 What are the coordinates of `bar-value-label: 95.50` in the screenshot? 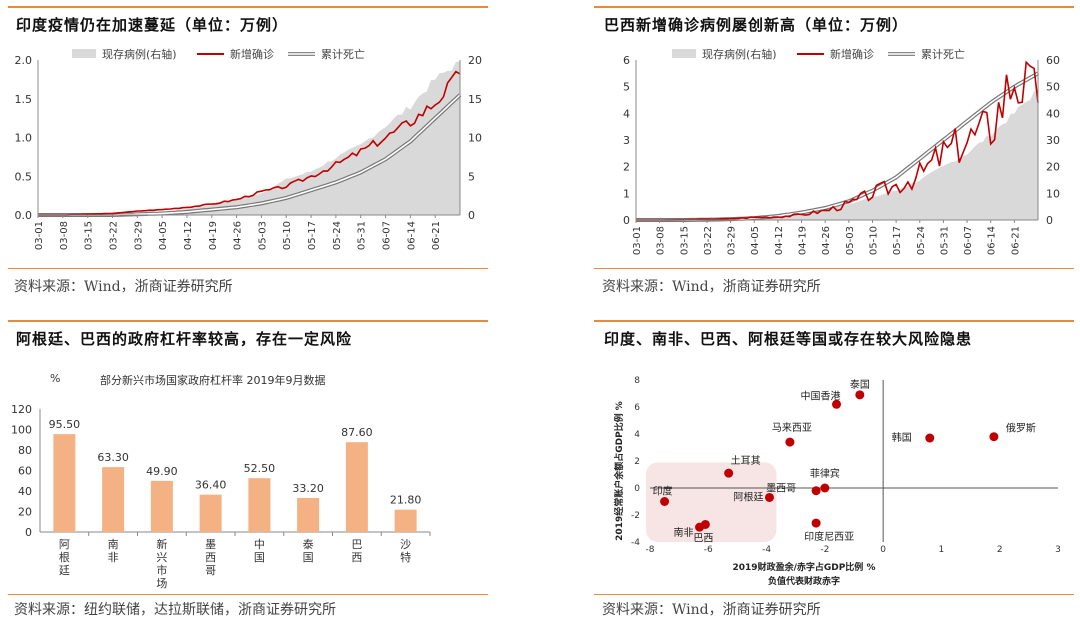 It's located at (65, 424).